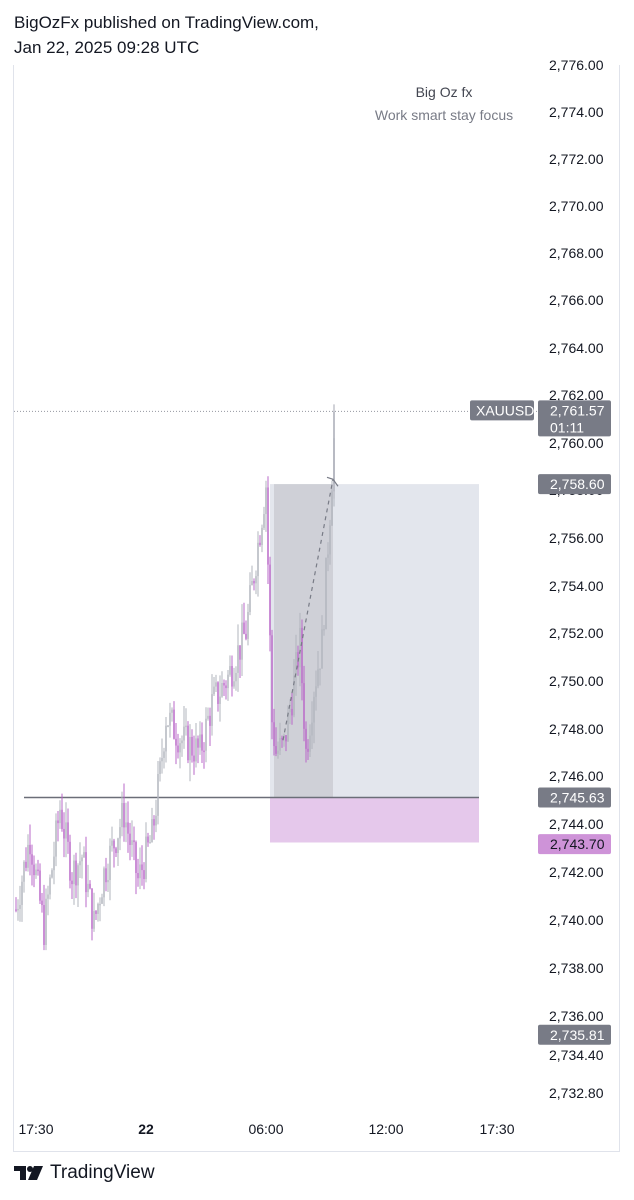  What do you see at coordinates (444, 105) in the screenshot?
I see `chart-watermark: Big Oz fx Work smart stay focus` at bounding box center [444, 105].